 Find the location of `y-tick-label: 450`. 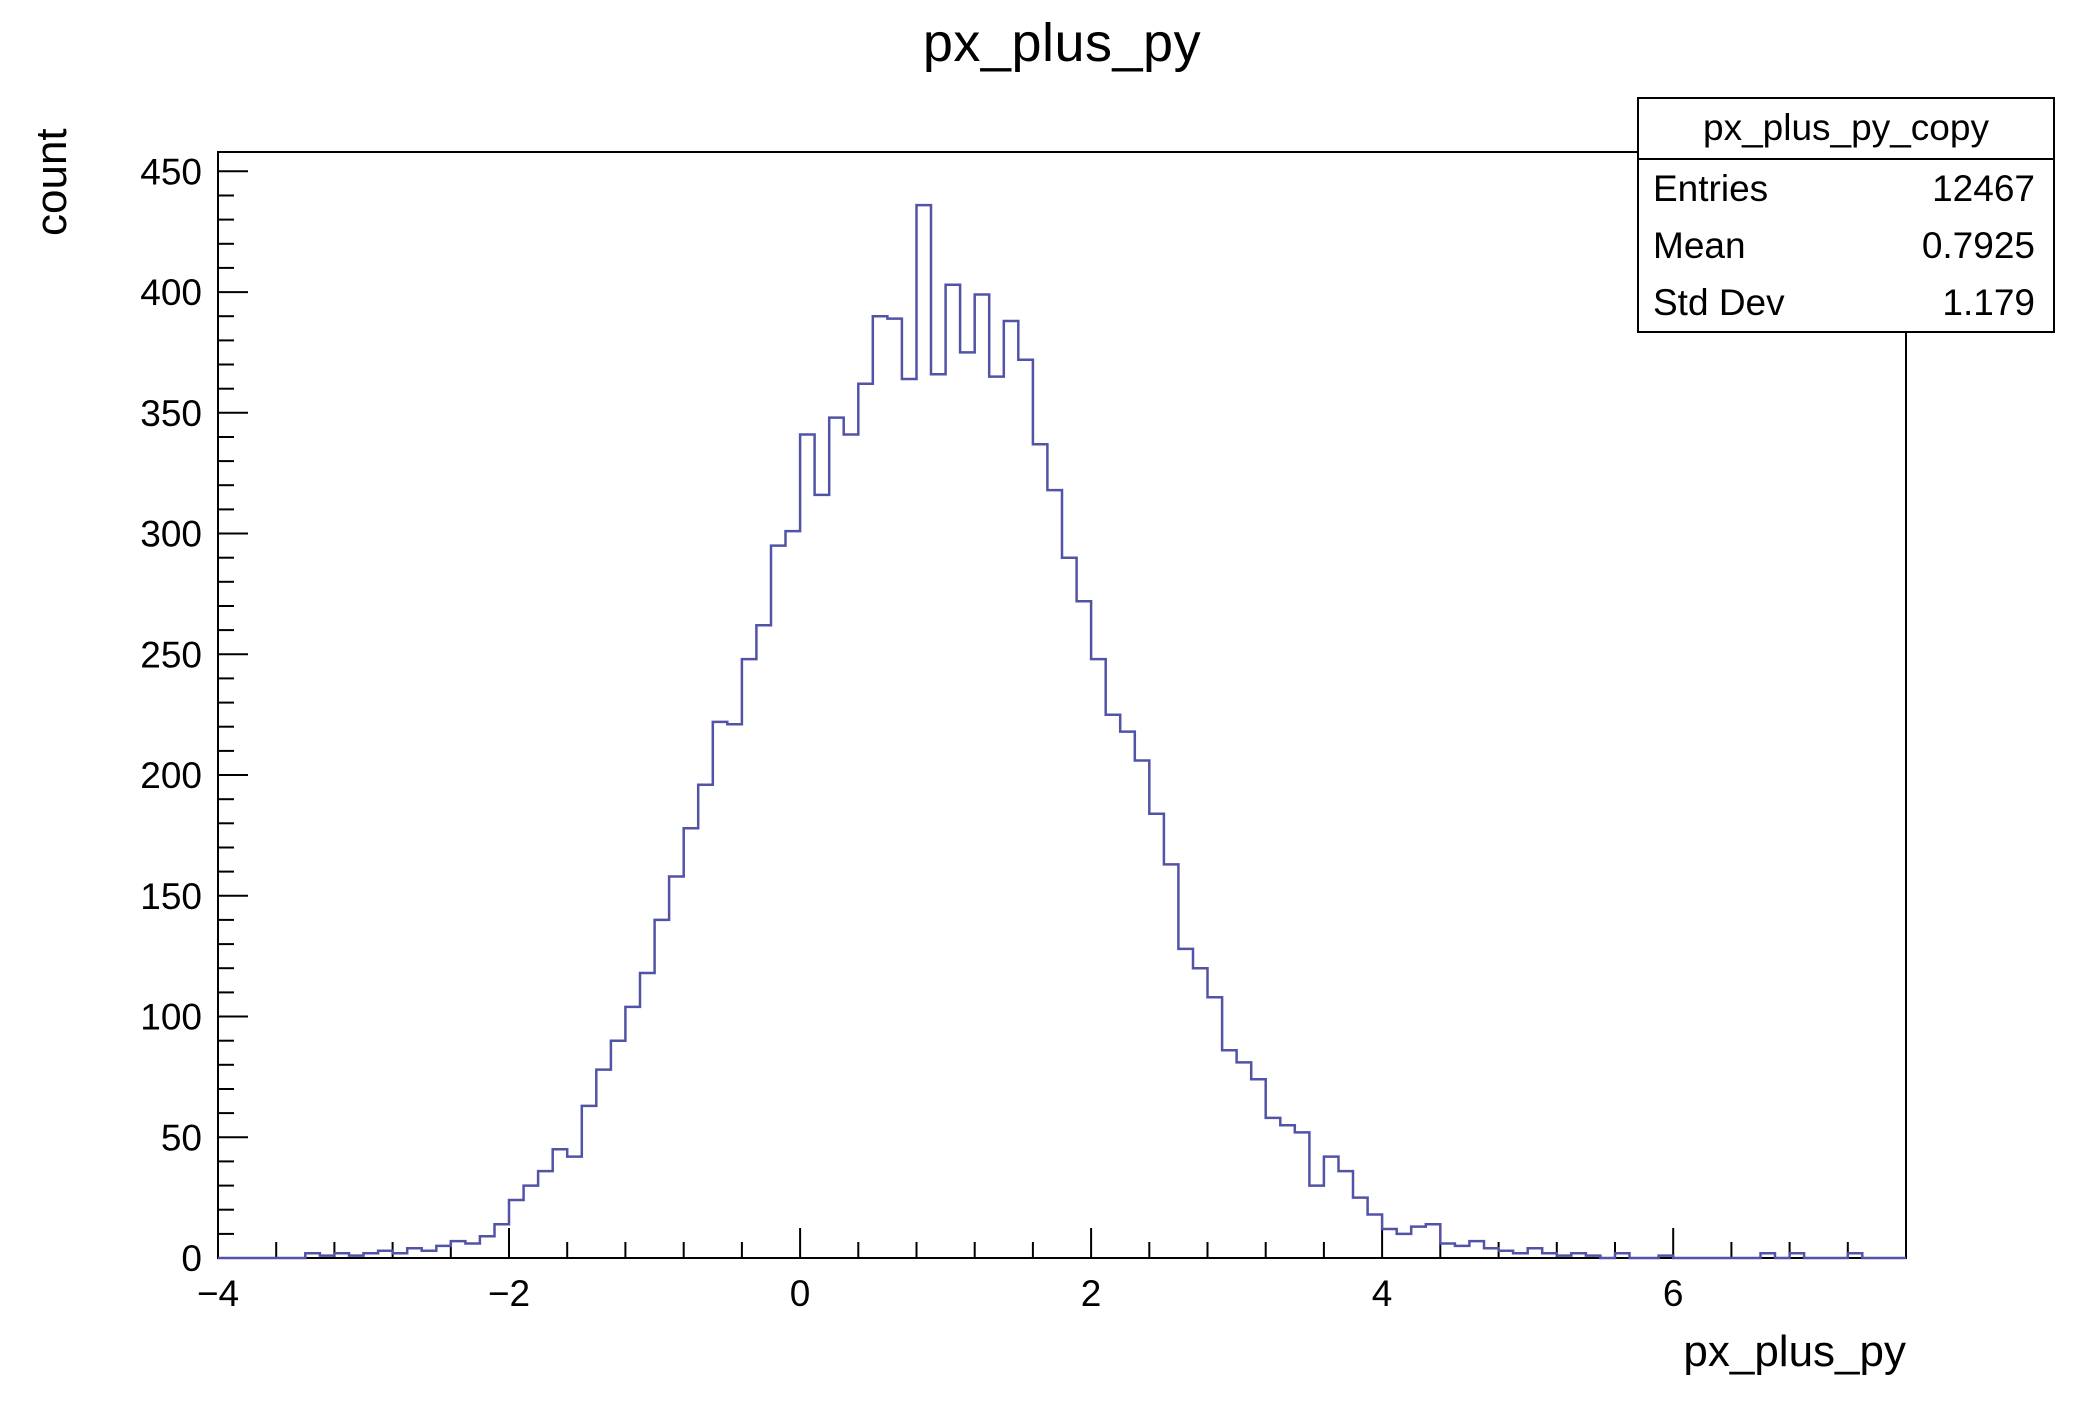

y-tick-label: 450 is located at coordinates (171, 171).